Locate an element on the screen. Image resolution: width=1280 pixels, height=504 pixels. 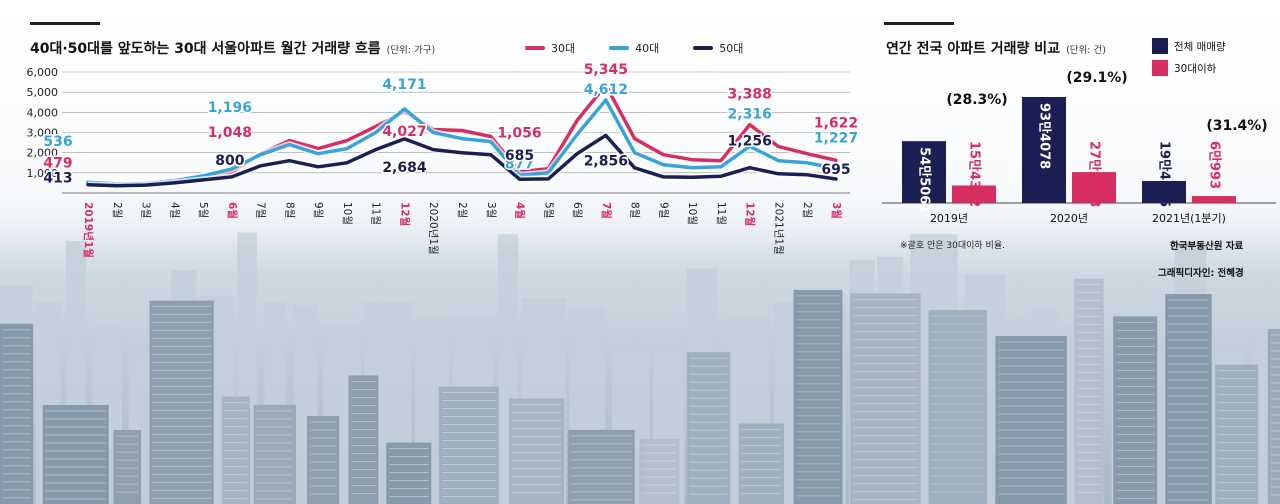
data-label-40대: 4,612 is located at coordinates (606, 90).